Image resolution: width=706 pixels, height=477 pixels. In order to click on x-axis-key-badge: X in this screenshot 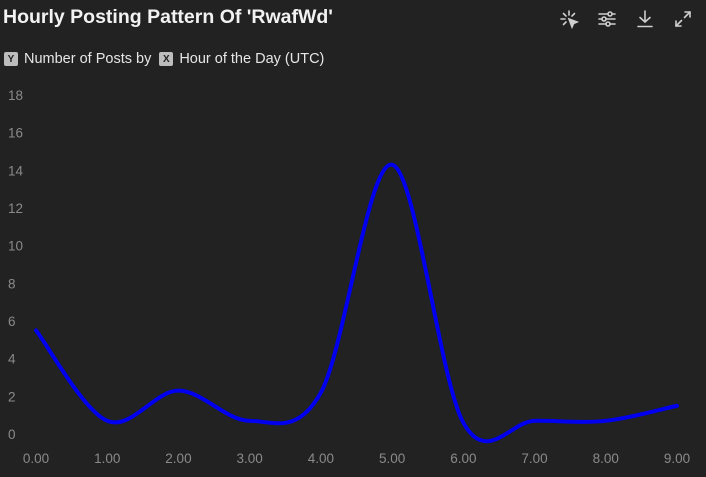, I will do `click(166, 59)`.